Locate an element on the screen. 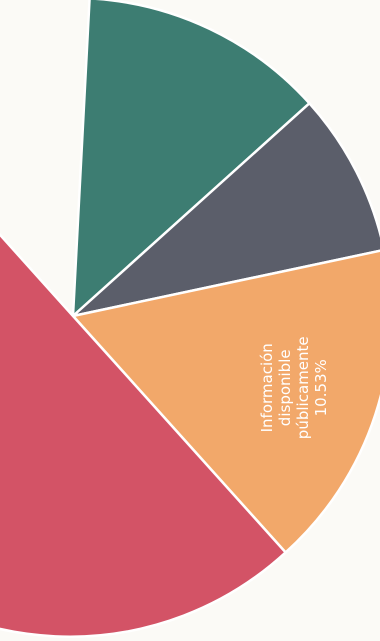 The image size is (380, 641). slice-value-3: 10.53% is located at coordinates (321, 387).